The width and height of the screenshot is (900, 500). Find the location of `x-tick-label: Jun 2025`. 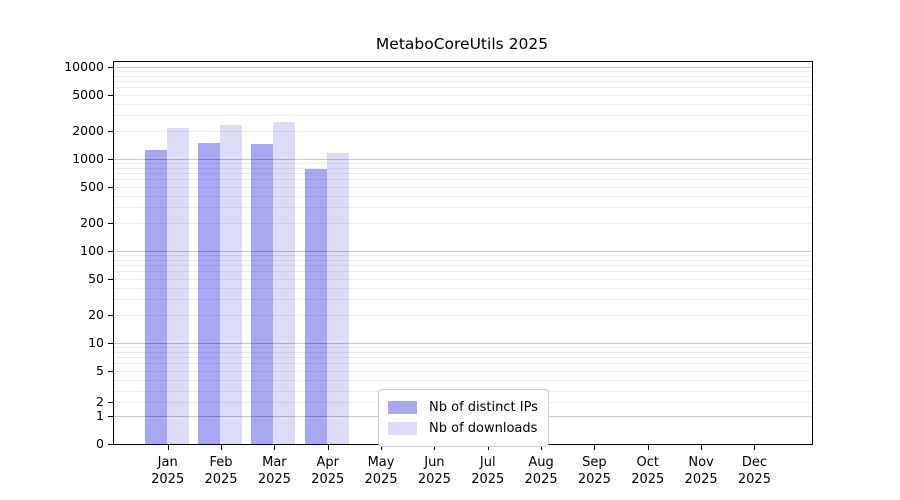

x-tick-label: Jun 2025 is located at coordinates (434, 471).